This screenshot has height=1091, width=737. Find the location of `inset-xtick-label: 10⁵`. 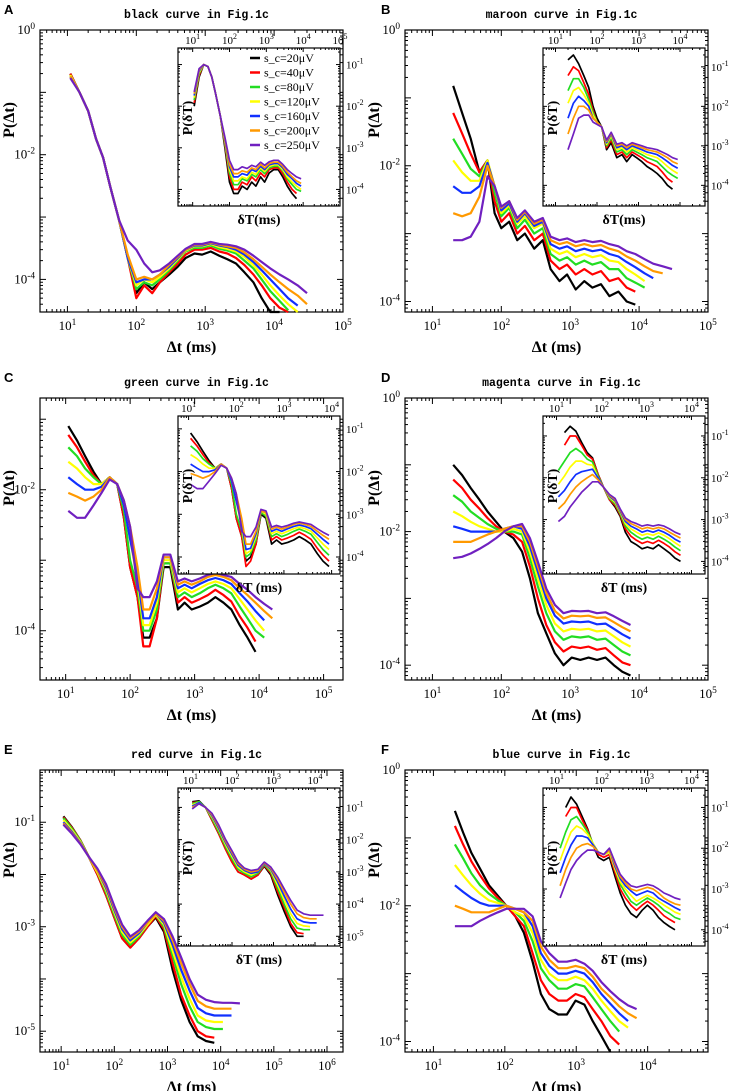

inset-xtick-label: 10⁵ is located at coordinates (340, 39).